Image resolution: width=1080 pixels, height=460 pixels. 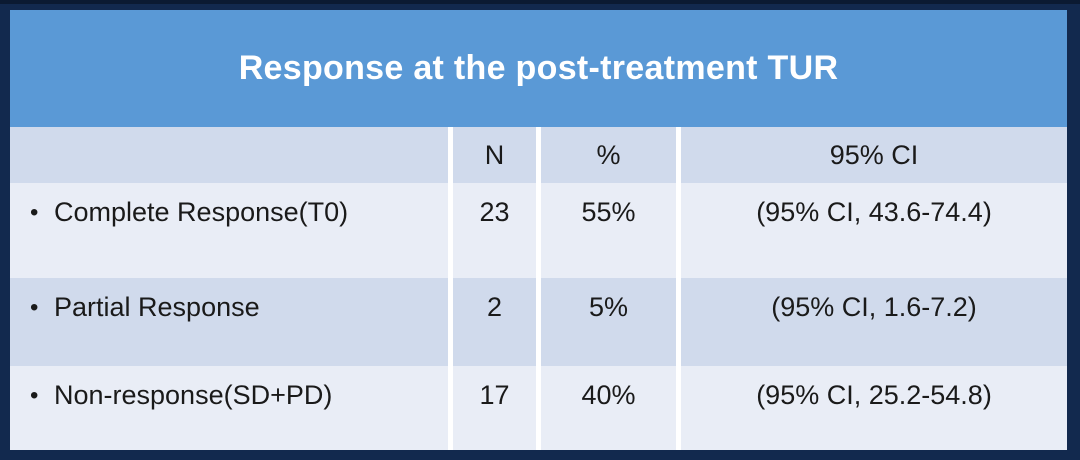 I want to click on cell-ci: (95% CI, 25.2-54.8), so click(x=874, y=408).